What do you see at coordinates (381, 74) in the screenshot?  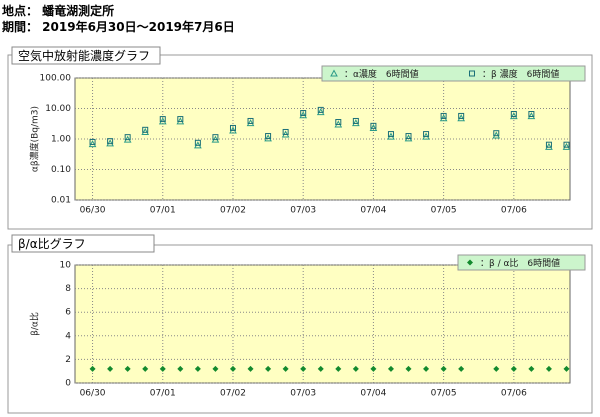 I see `legend-label: ：α濃度 6時間値` at bounding box center [381, 74].